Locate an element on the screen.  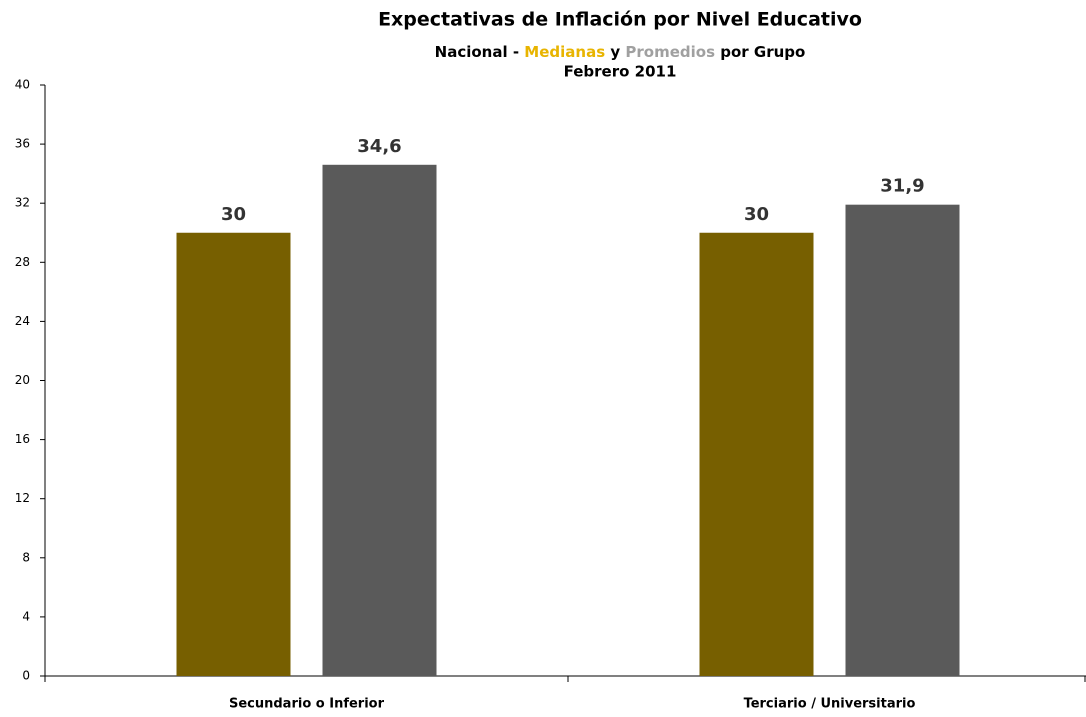
legend-entry: Promedios is located at coordinates (670, 52).